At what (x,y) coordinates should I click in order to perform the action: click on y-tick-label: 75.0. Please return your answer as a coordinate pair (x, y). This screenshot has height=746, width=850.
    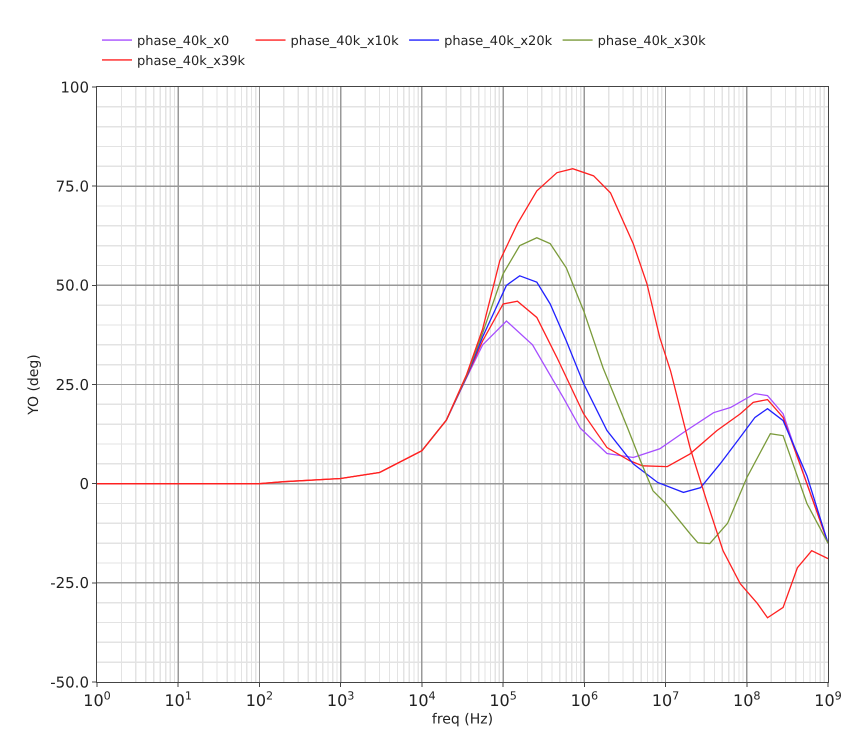
    Looking at the image, I should click on (72, 186).